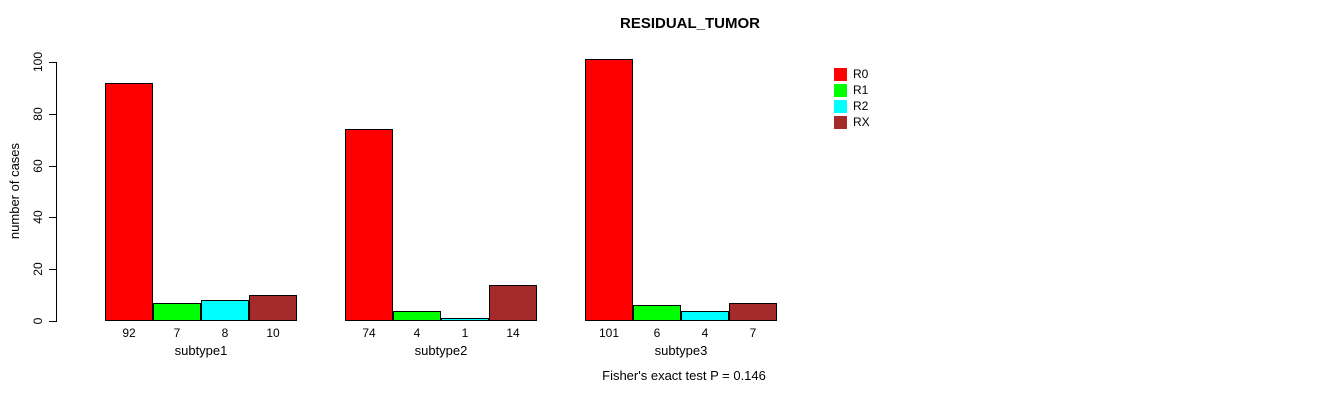 The height and width of the screenshot is (400, 1340). Describe the element at coordinates (852, 122) in the screenshot. I see `legend-item-RX: RX` at that location.